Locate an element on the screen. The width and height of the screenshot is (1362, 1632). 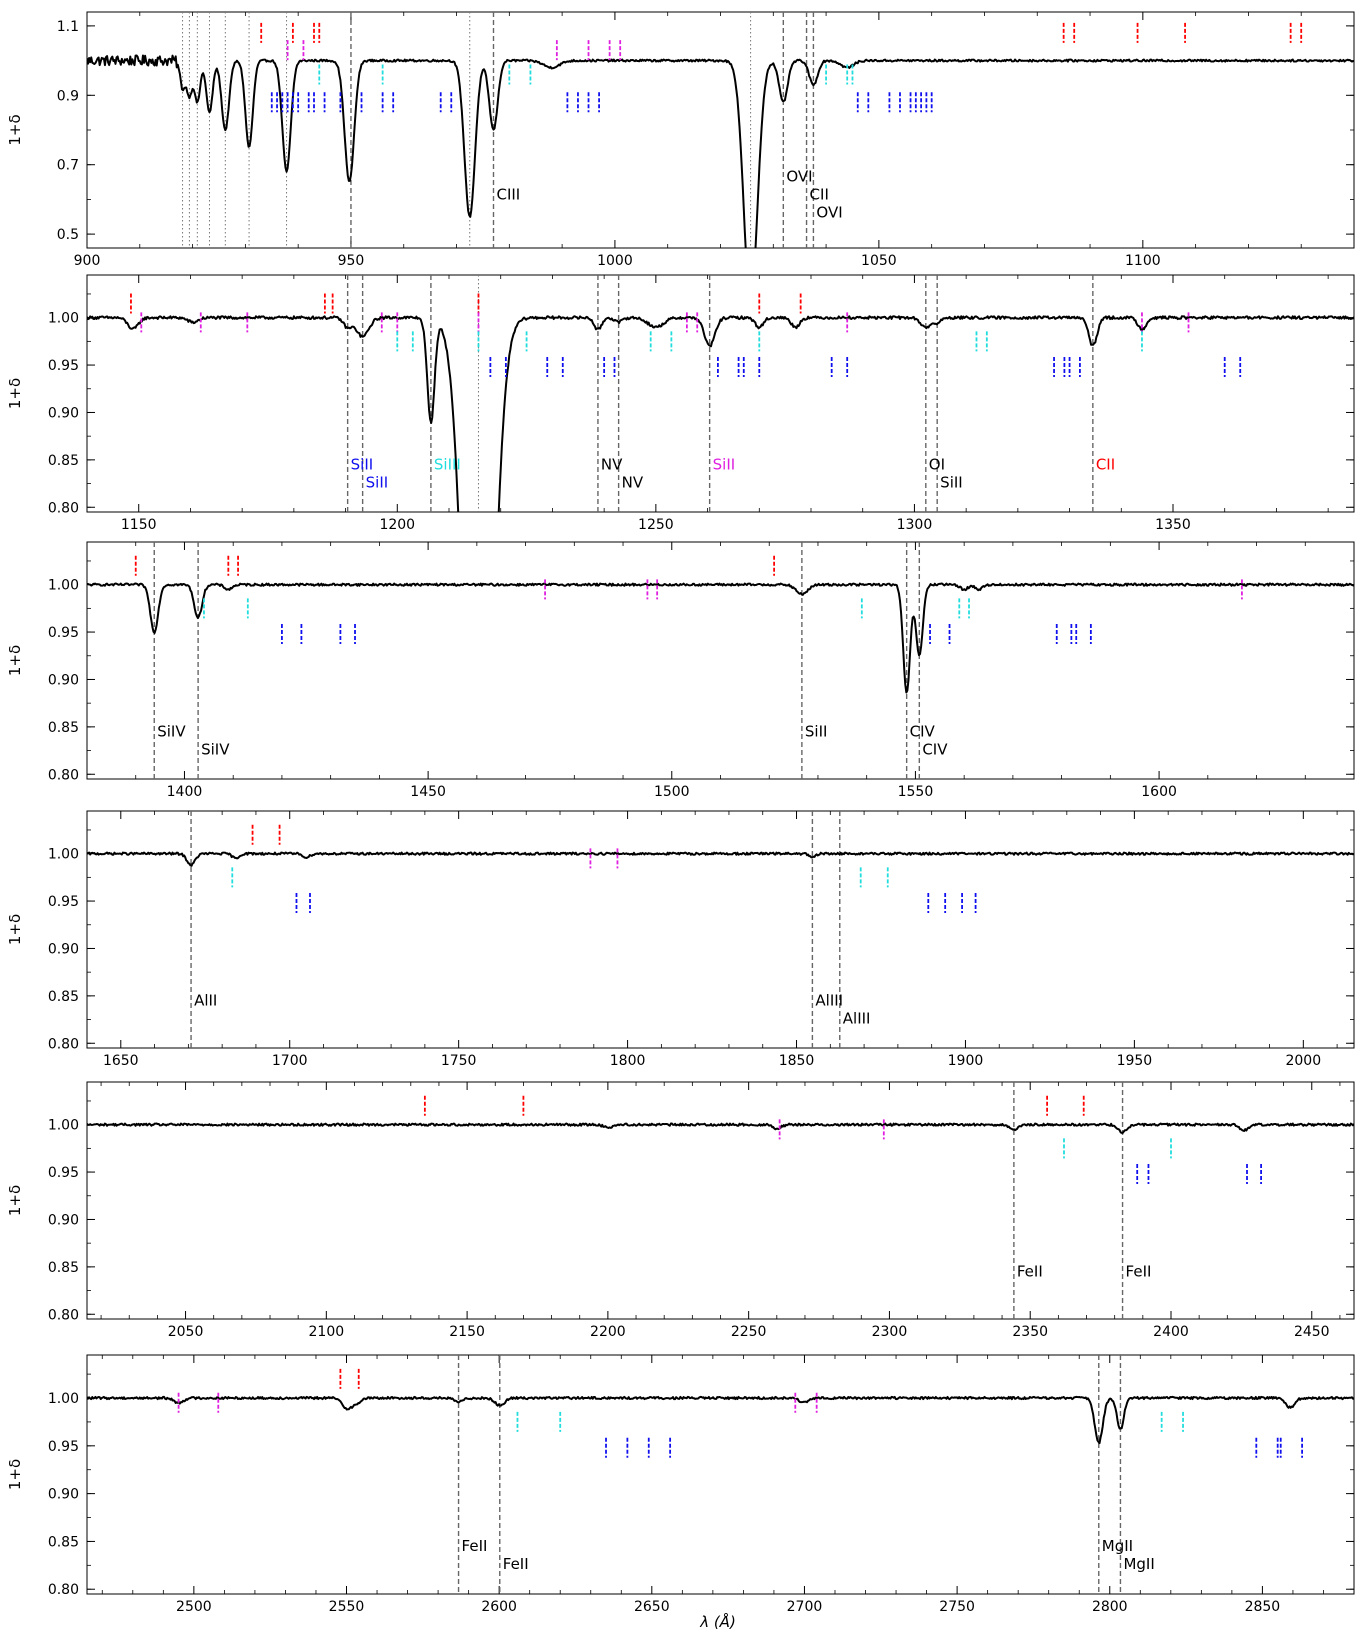
x-tick-label: 2550 is located at coordinates (347, 1607).